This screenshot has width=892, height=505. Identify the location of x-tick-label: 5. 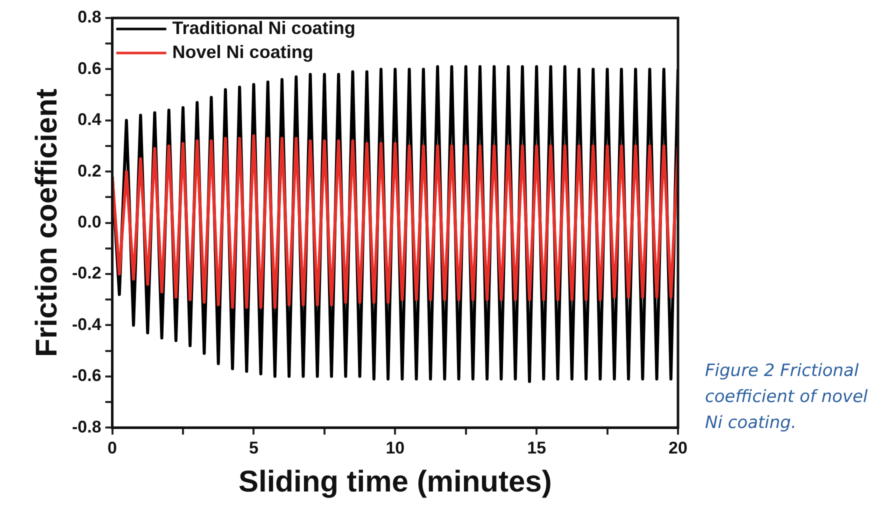
(253, 448).